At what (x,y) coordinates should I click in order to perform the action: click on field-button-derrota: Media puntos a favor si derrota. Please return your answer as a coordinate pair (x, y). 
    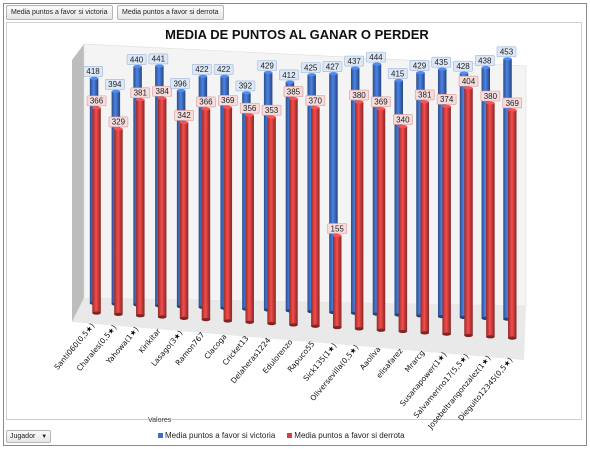
    Looking at the image, I should click on (170, 12).